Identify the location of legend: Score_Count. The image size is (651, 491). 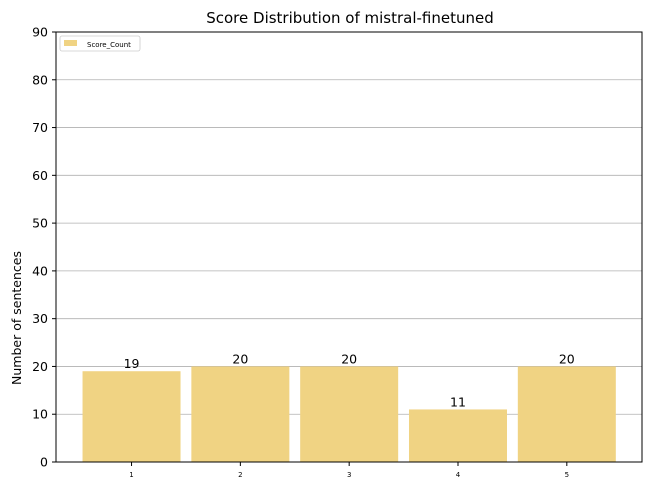
(100, 43).